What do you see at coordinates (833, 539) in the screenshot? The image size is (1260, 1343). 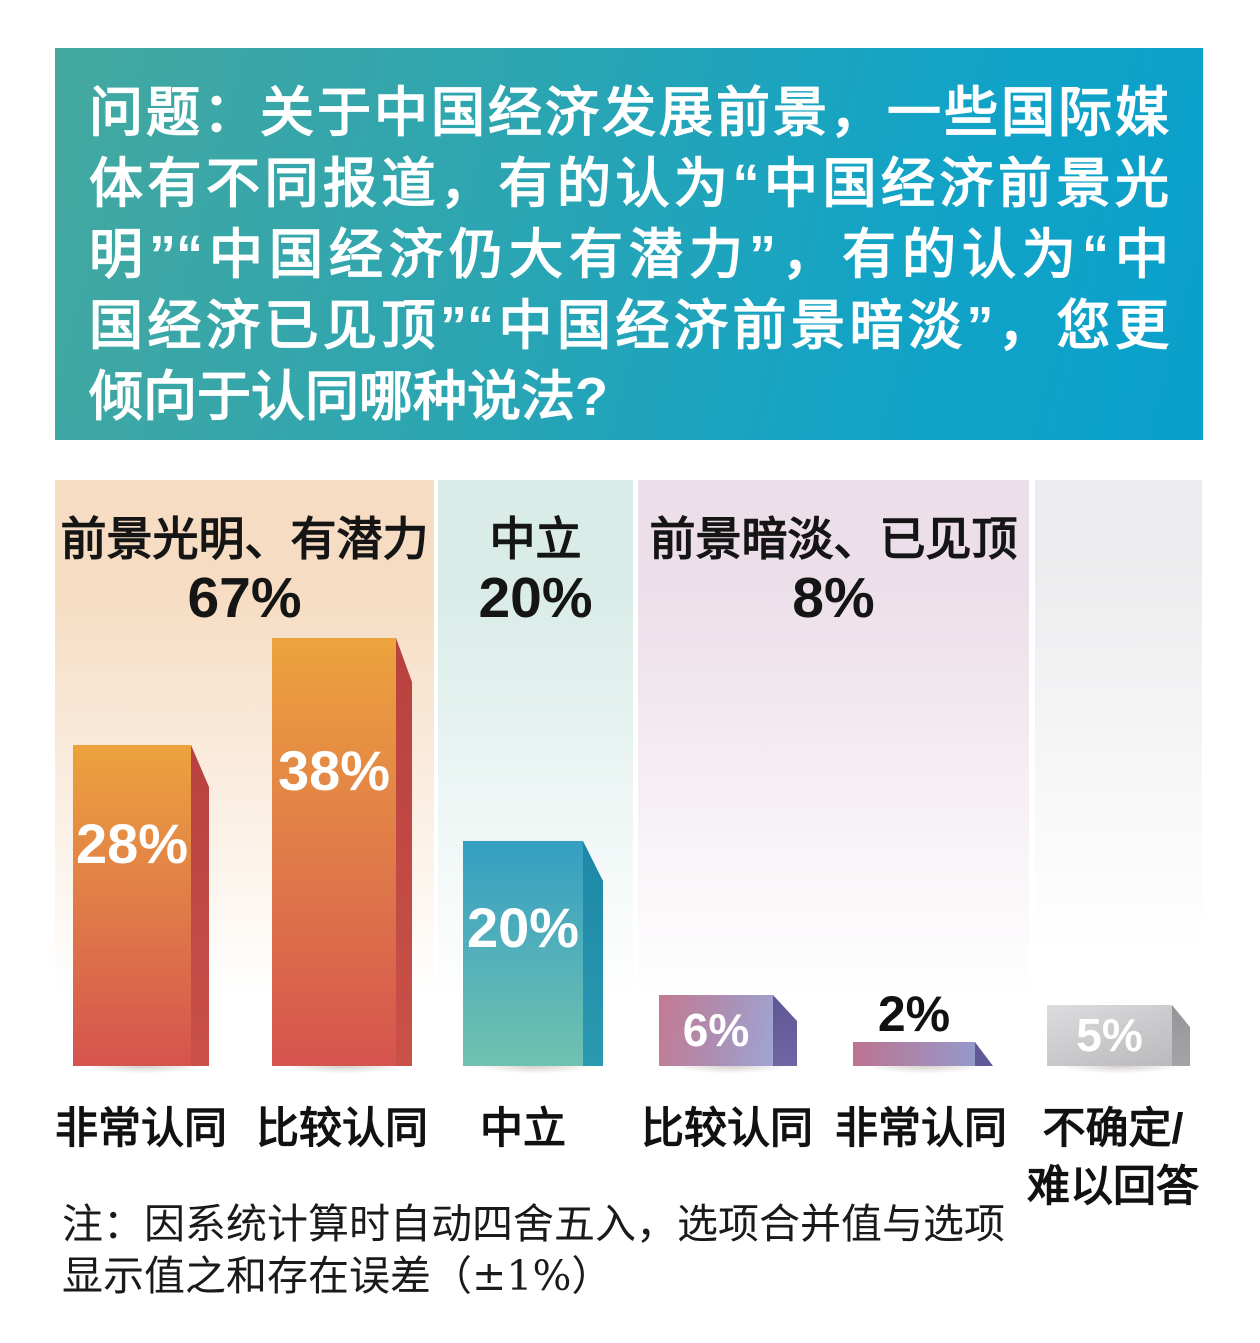 I see `group-label: 前景暗淡、已见顶` at bounding box center [833, 539].